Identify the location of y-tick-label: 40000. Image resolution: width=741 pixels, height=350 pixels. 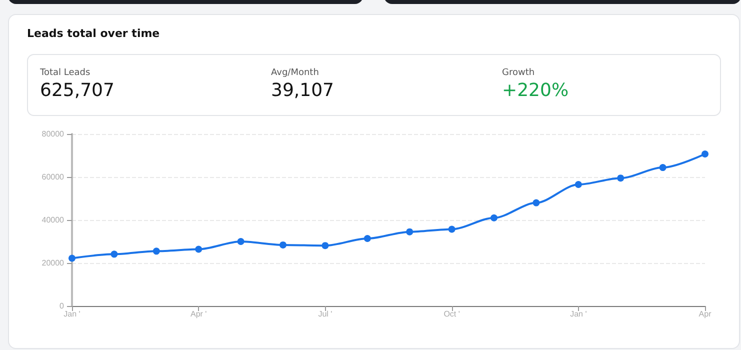
(53, 220).